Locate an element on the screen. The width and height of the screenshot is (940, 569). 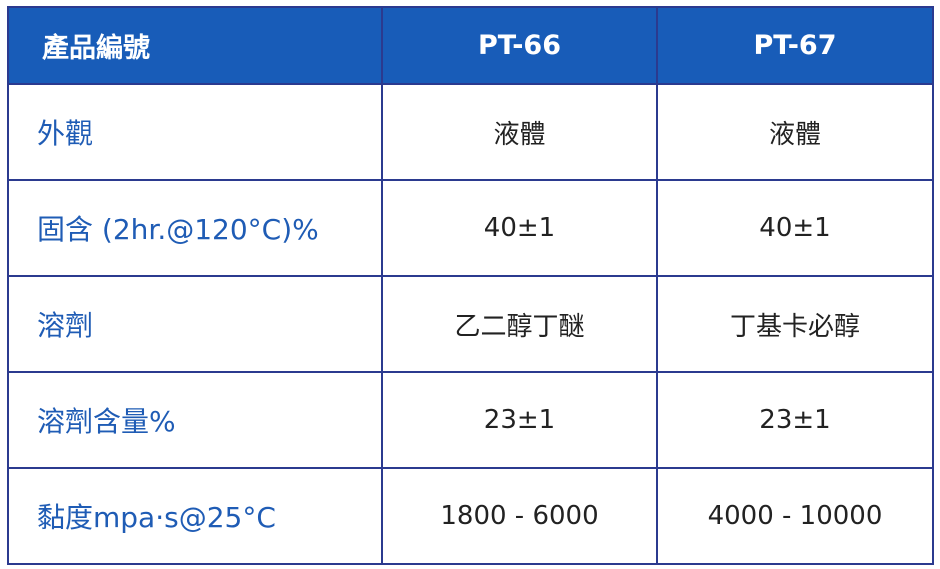
header-pt-66: PT-66 is located at coordinates (519, 45).